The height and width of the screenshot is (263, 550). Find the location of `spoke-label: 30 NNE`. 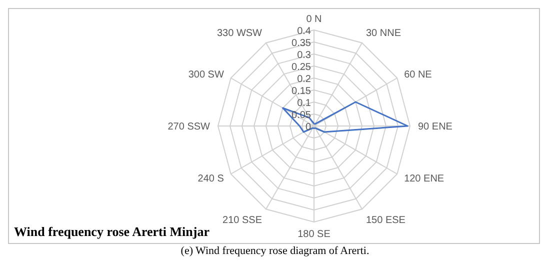

spoke-label: 30 NNE is located at coordinates (384, 33).